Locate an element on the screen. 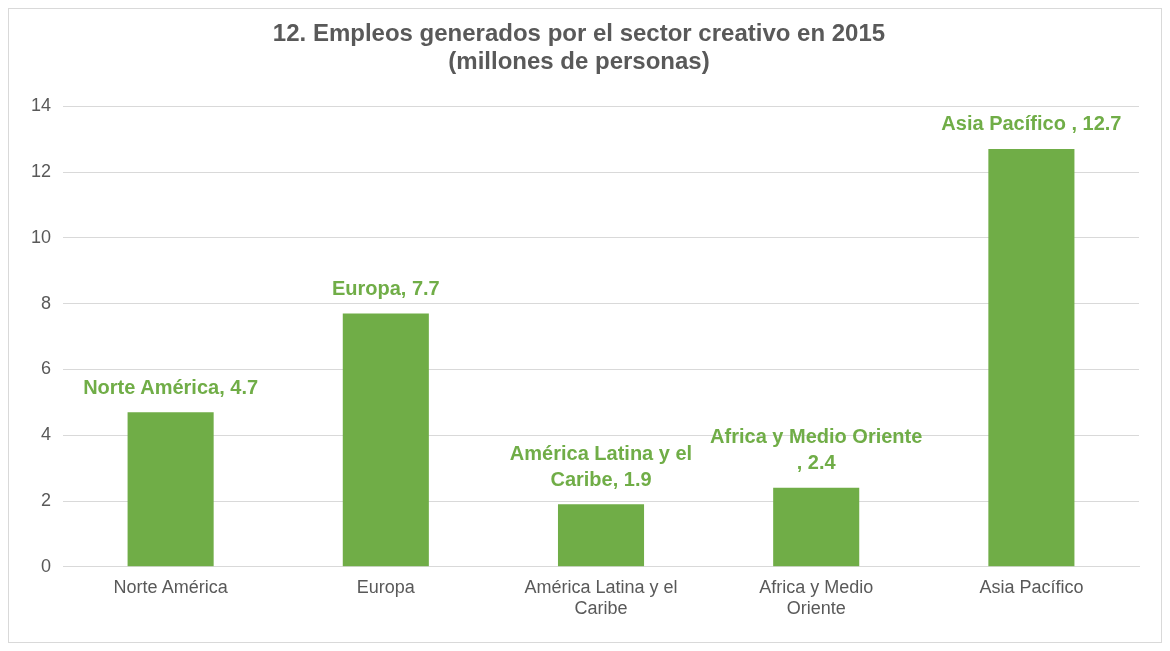 The image size is (1170, 651). data-label: Asia Pacífico , 12.7 is located at coordinates (1031, 123).